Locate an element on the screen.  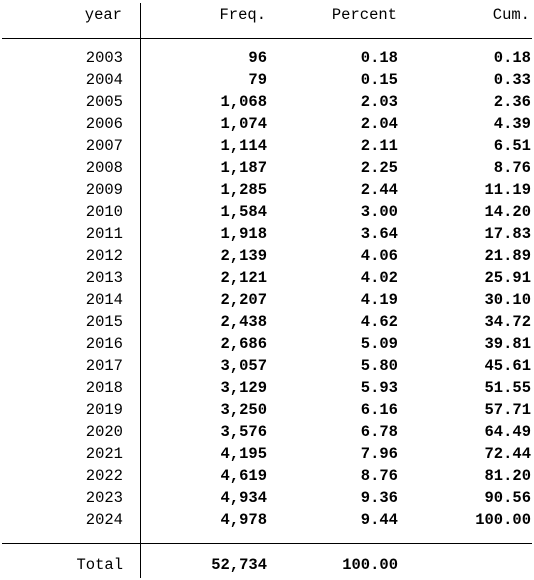
percent-cell: 0.15 is located at coordinates (379, 80).